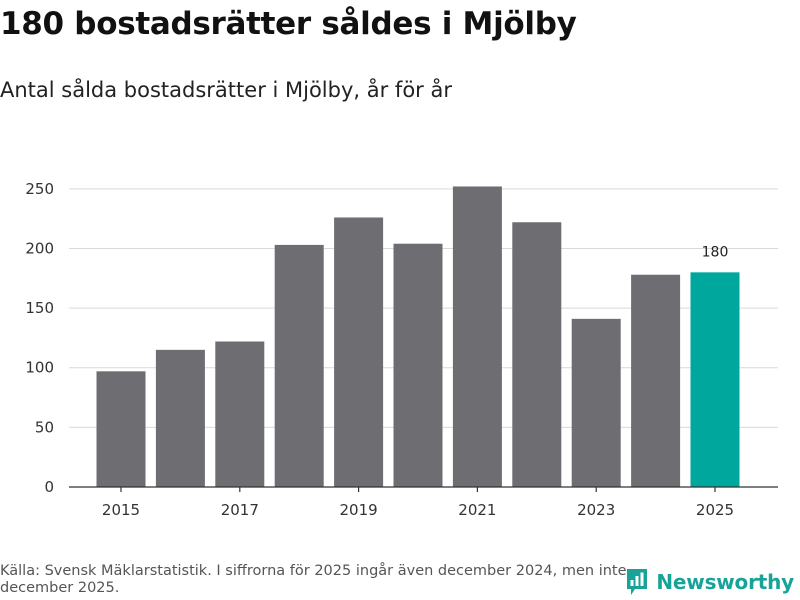  I want to click on y-tick-label-100: 100, so click(39, 368).